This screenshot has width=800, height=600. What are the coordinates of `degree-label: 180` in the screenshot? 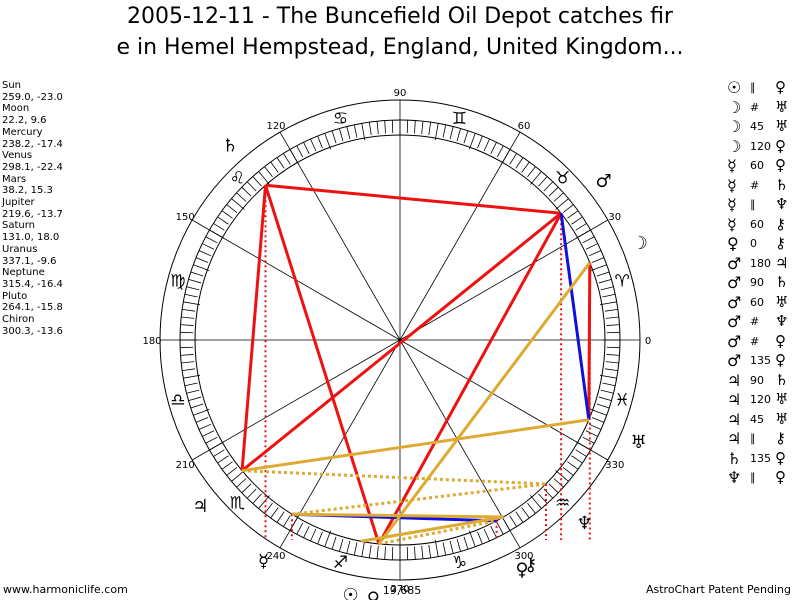 It's located at (151, 341).